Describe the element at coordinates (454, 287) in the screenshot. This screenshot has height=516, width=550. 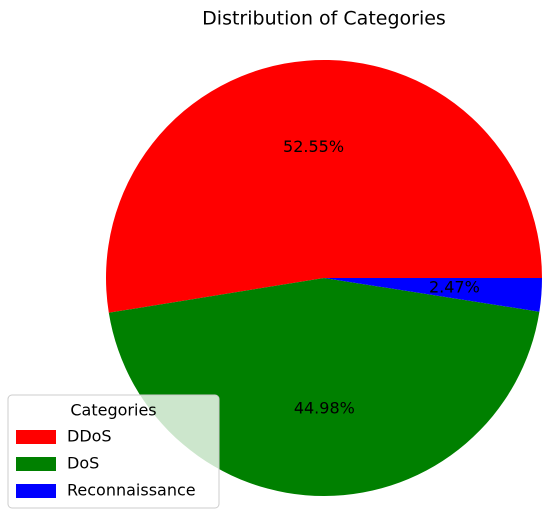
I see `slice-label: 2.47%` at that location.